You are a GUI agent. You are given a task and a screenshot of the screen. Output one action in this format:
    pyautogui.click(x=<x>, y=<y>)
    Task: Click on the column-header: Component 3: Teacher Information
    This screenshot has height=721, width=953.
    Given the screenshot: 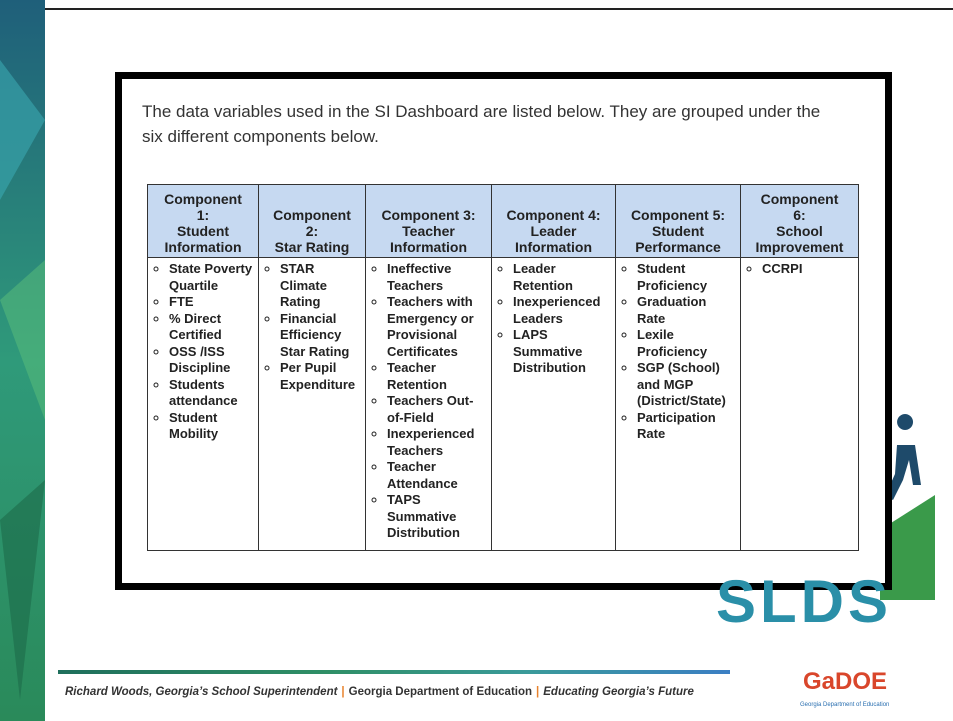 What is the action you would take?
    pyautogui.click(x=428, y=221)
    